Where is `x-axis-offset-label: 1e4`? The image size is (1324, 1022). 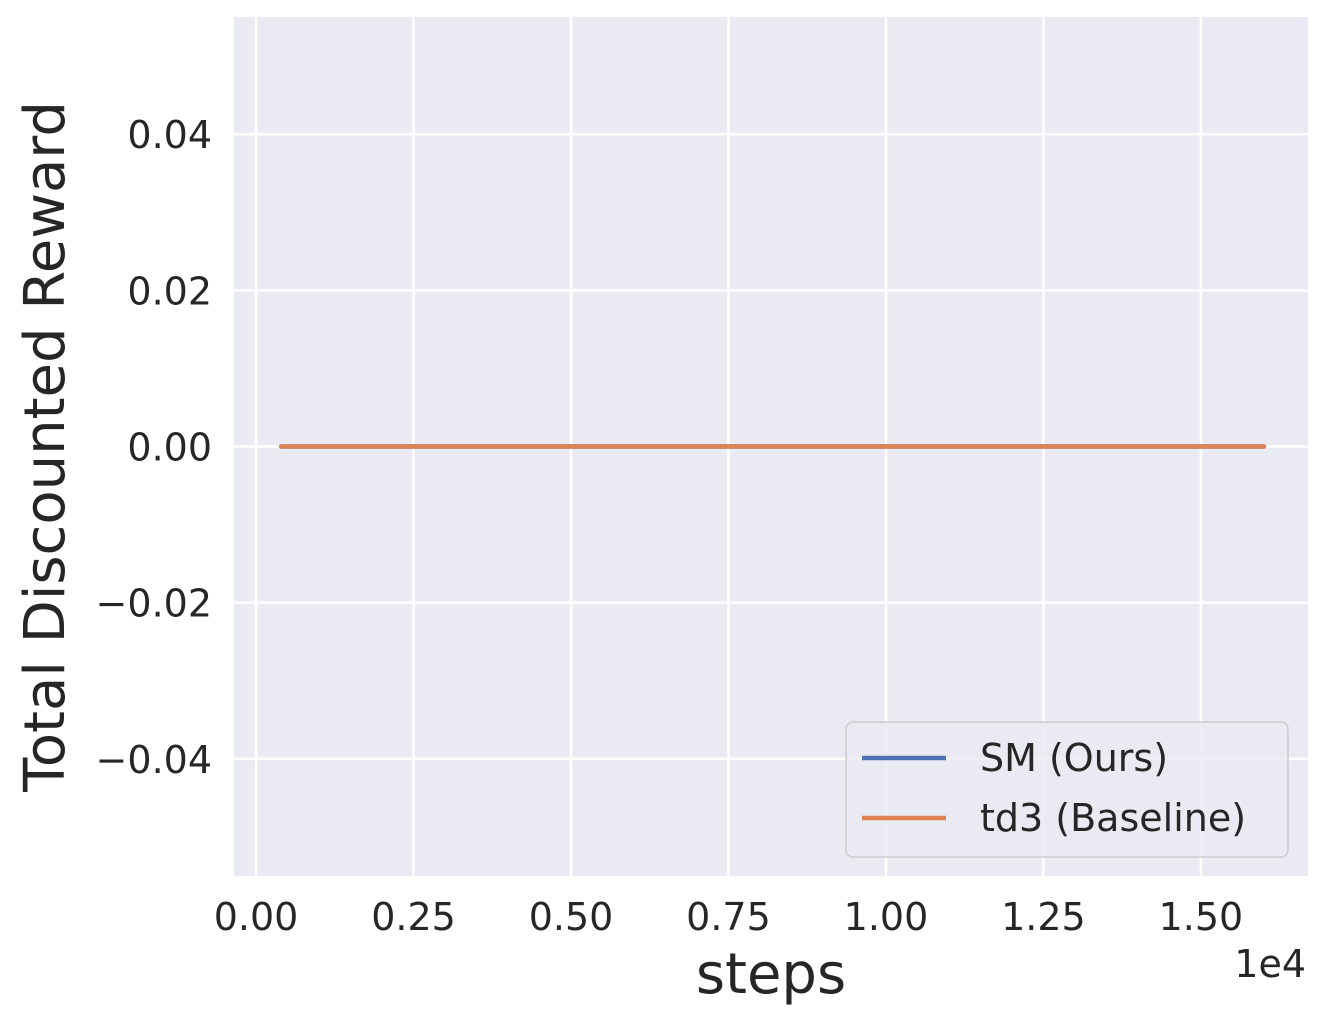 x-axis-offset-label: 1e4 is located at coordinates (1270, 964).